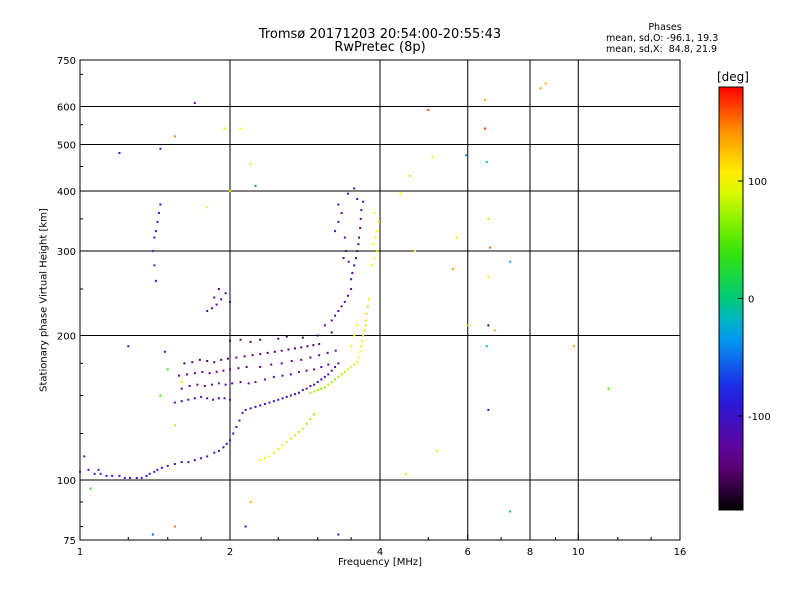  Describe the element at coordinates (380, 34) in the screenshot. I see `plot-title: Tromsø 20171203 20:54:00-20:55:43` at that location.